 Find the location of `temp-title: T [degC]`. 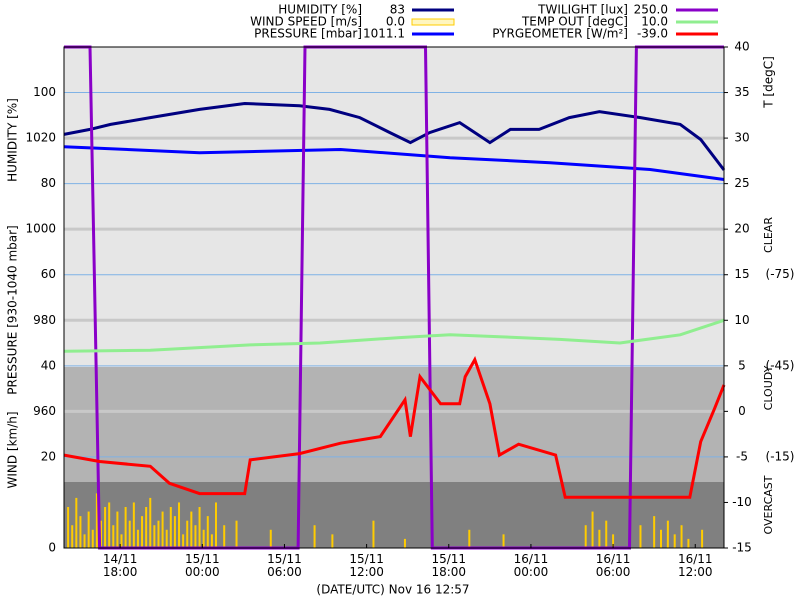

temp-title: T [degC] is located at coordinates (769, 82).